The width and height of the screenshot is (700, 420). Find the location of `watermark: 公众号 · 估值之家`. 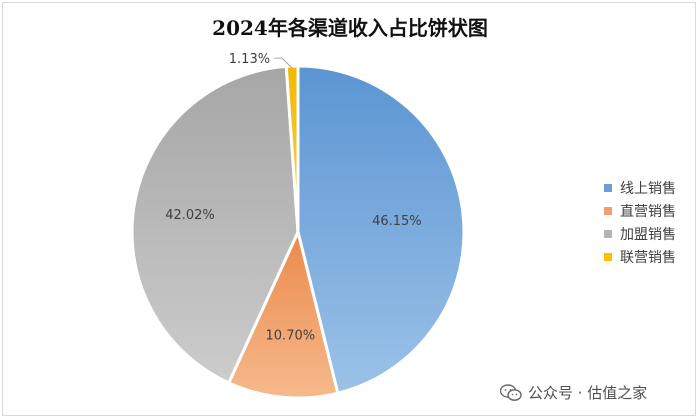

watermark: 公众号 · 估值之家 is located at coordinates (573, 392).